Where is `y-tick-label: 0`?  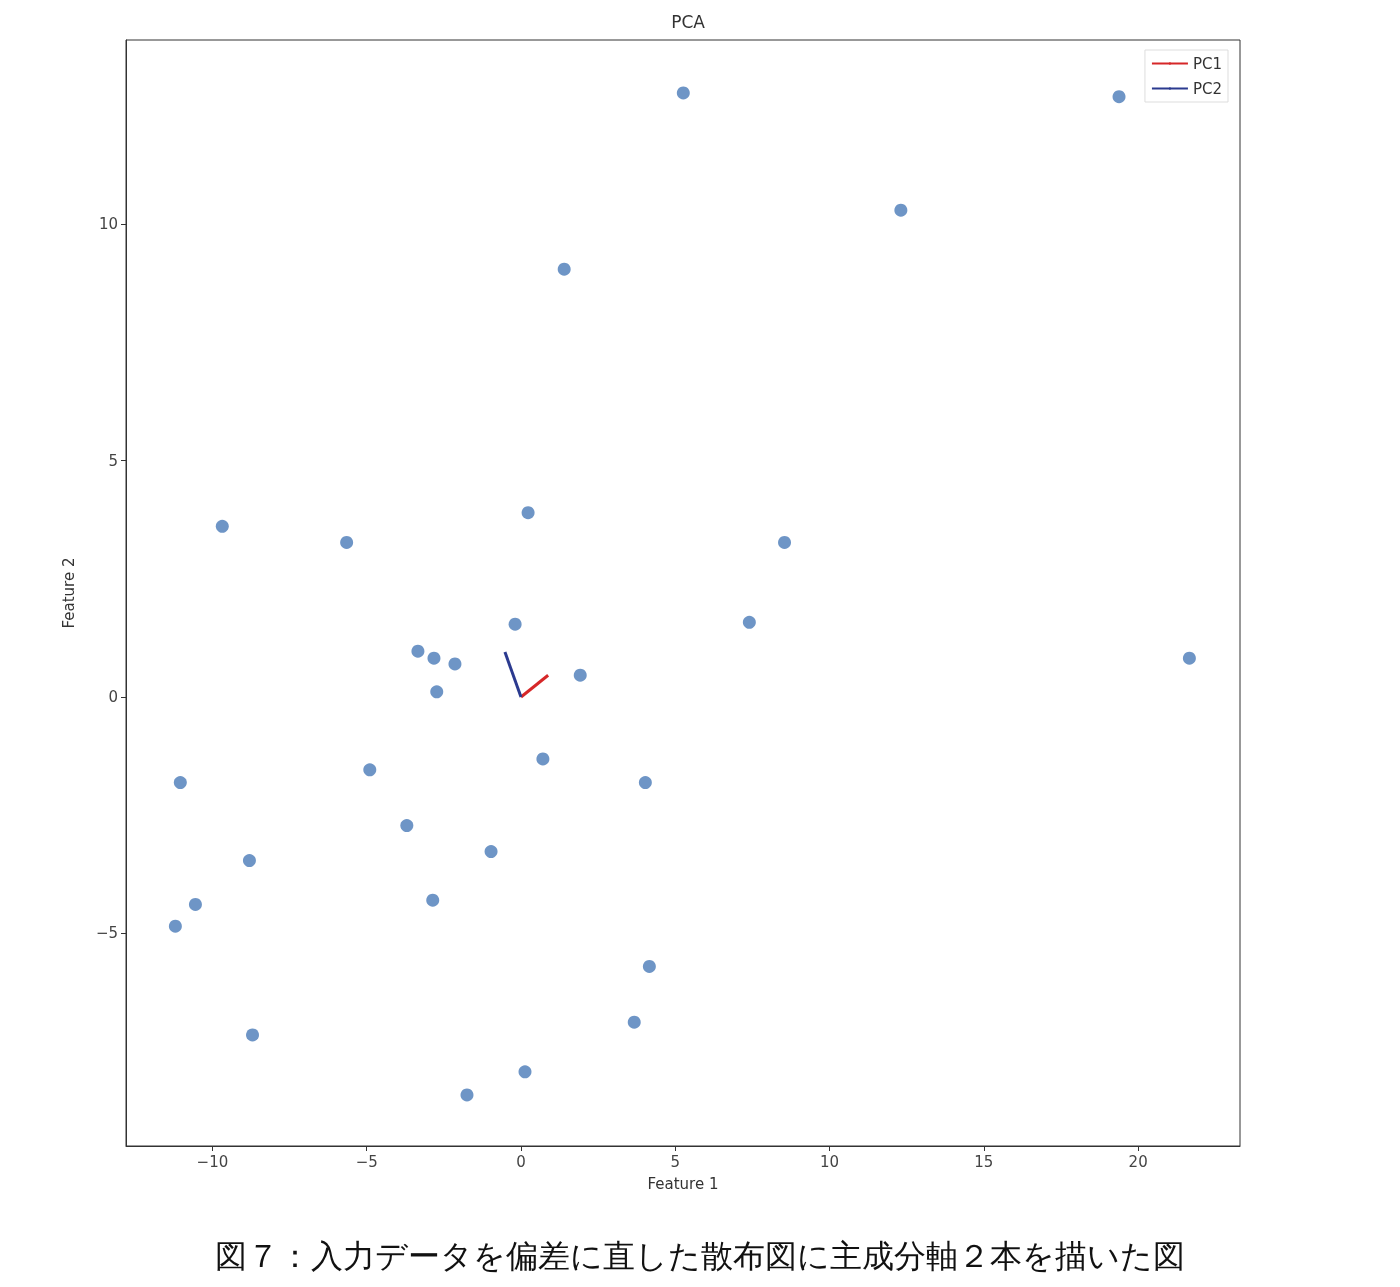 y-tick-label: 0 is located at coordinates (113, 696).